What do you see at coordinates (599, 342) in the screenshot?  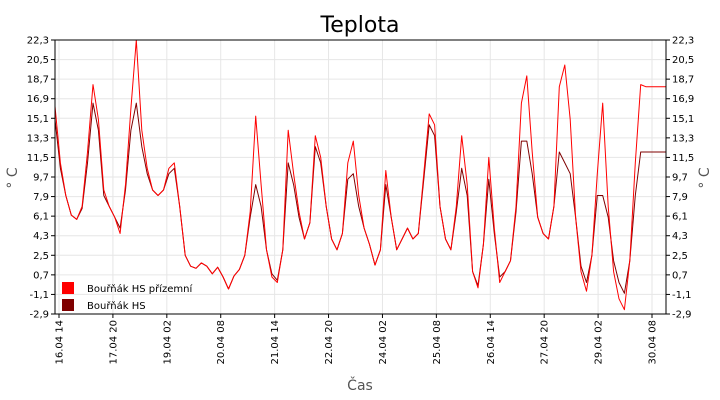 I see `x-tick-label: 29.04 02` at bounding box center [599, 342].